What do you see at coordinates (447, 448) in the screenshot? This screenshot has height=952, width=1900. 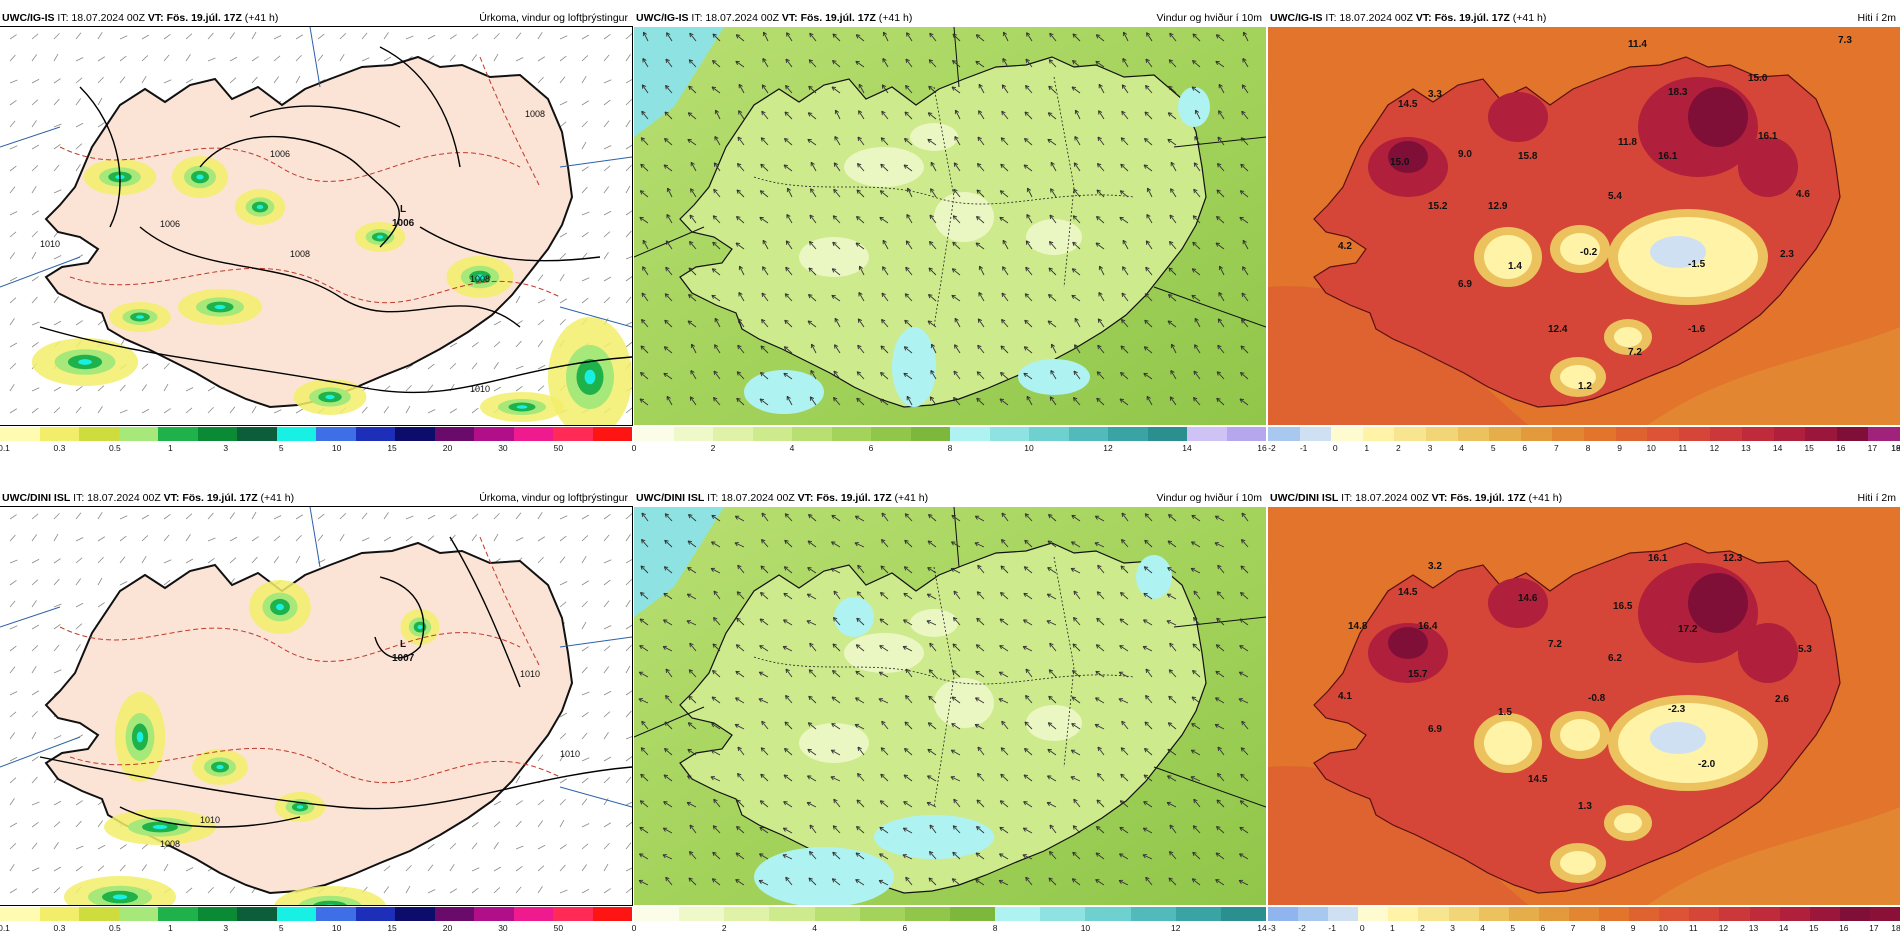 I see `color-scale-tick: 20` at bounding box center [447, 448].